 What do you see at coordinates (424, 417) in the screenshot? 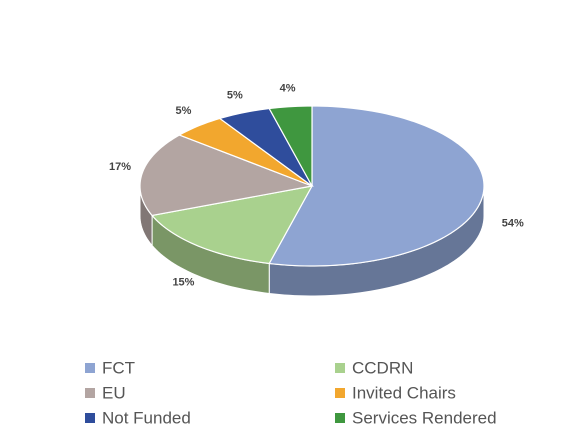
I see `legend-label: Services Rendered` at bounding box center [424, 417].